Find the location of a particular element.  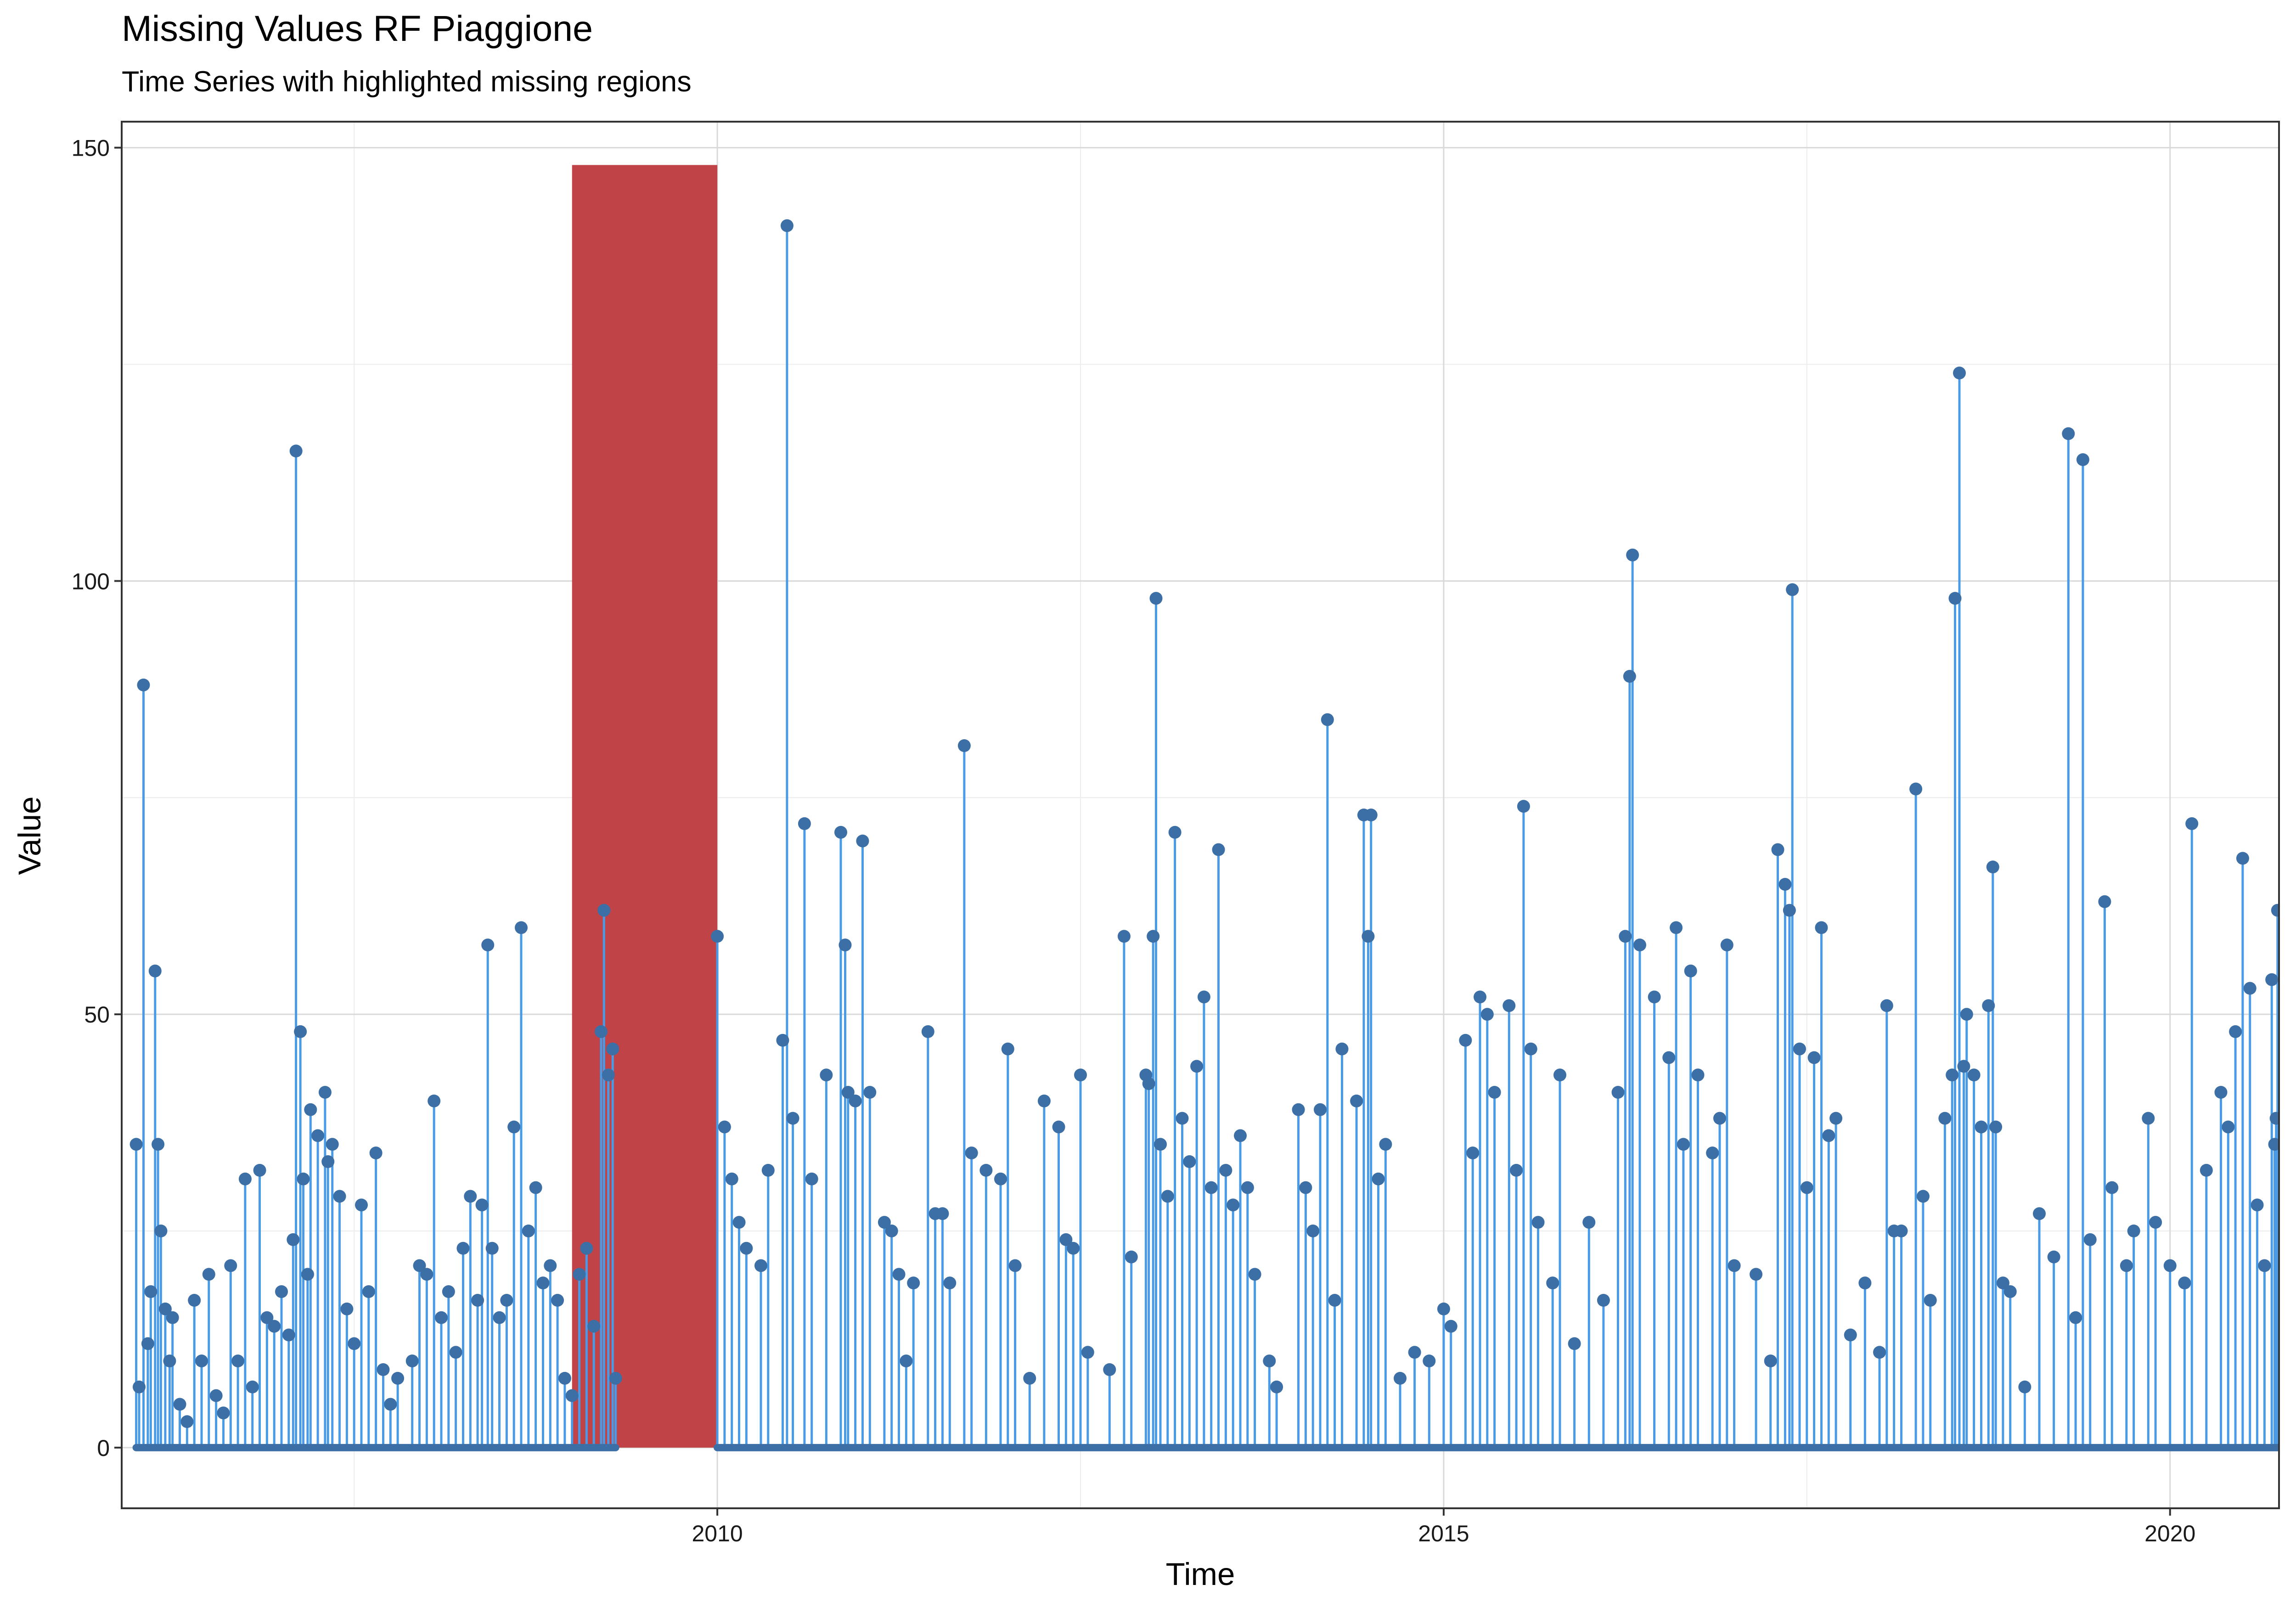

x-axis-title: Time is located at coordinates (1200, 1574).